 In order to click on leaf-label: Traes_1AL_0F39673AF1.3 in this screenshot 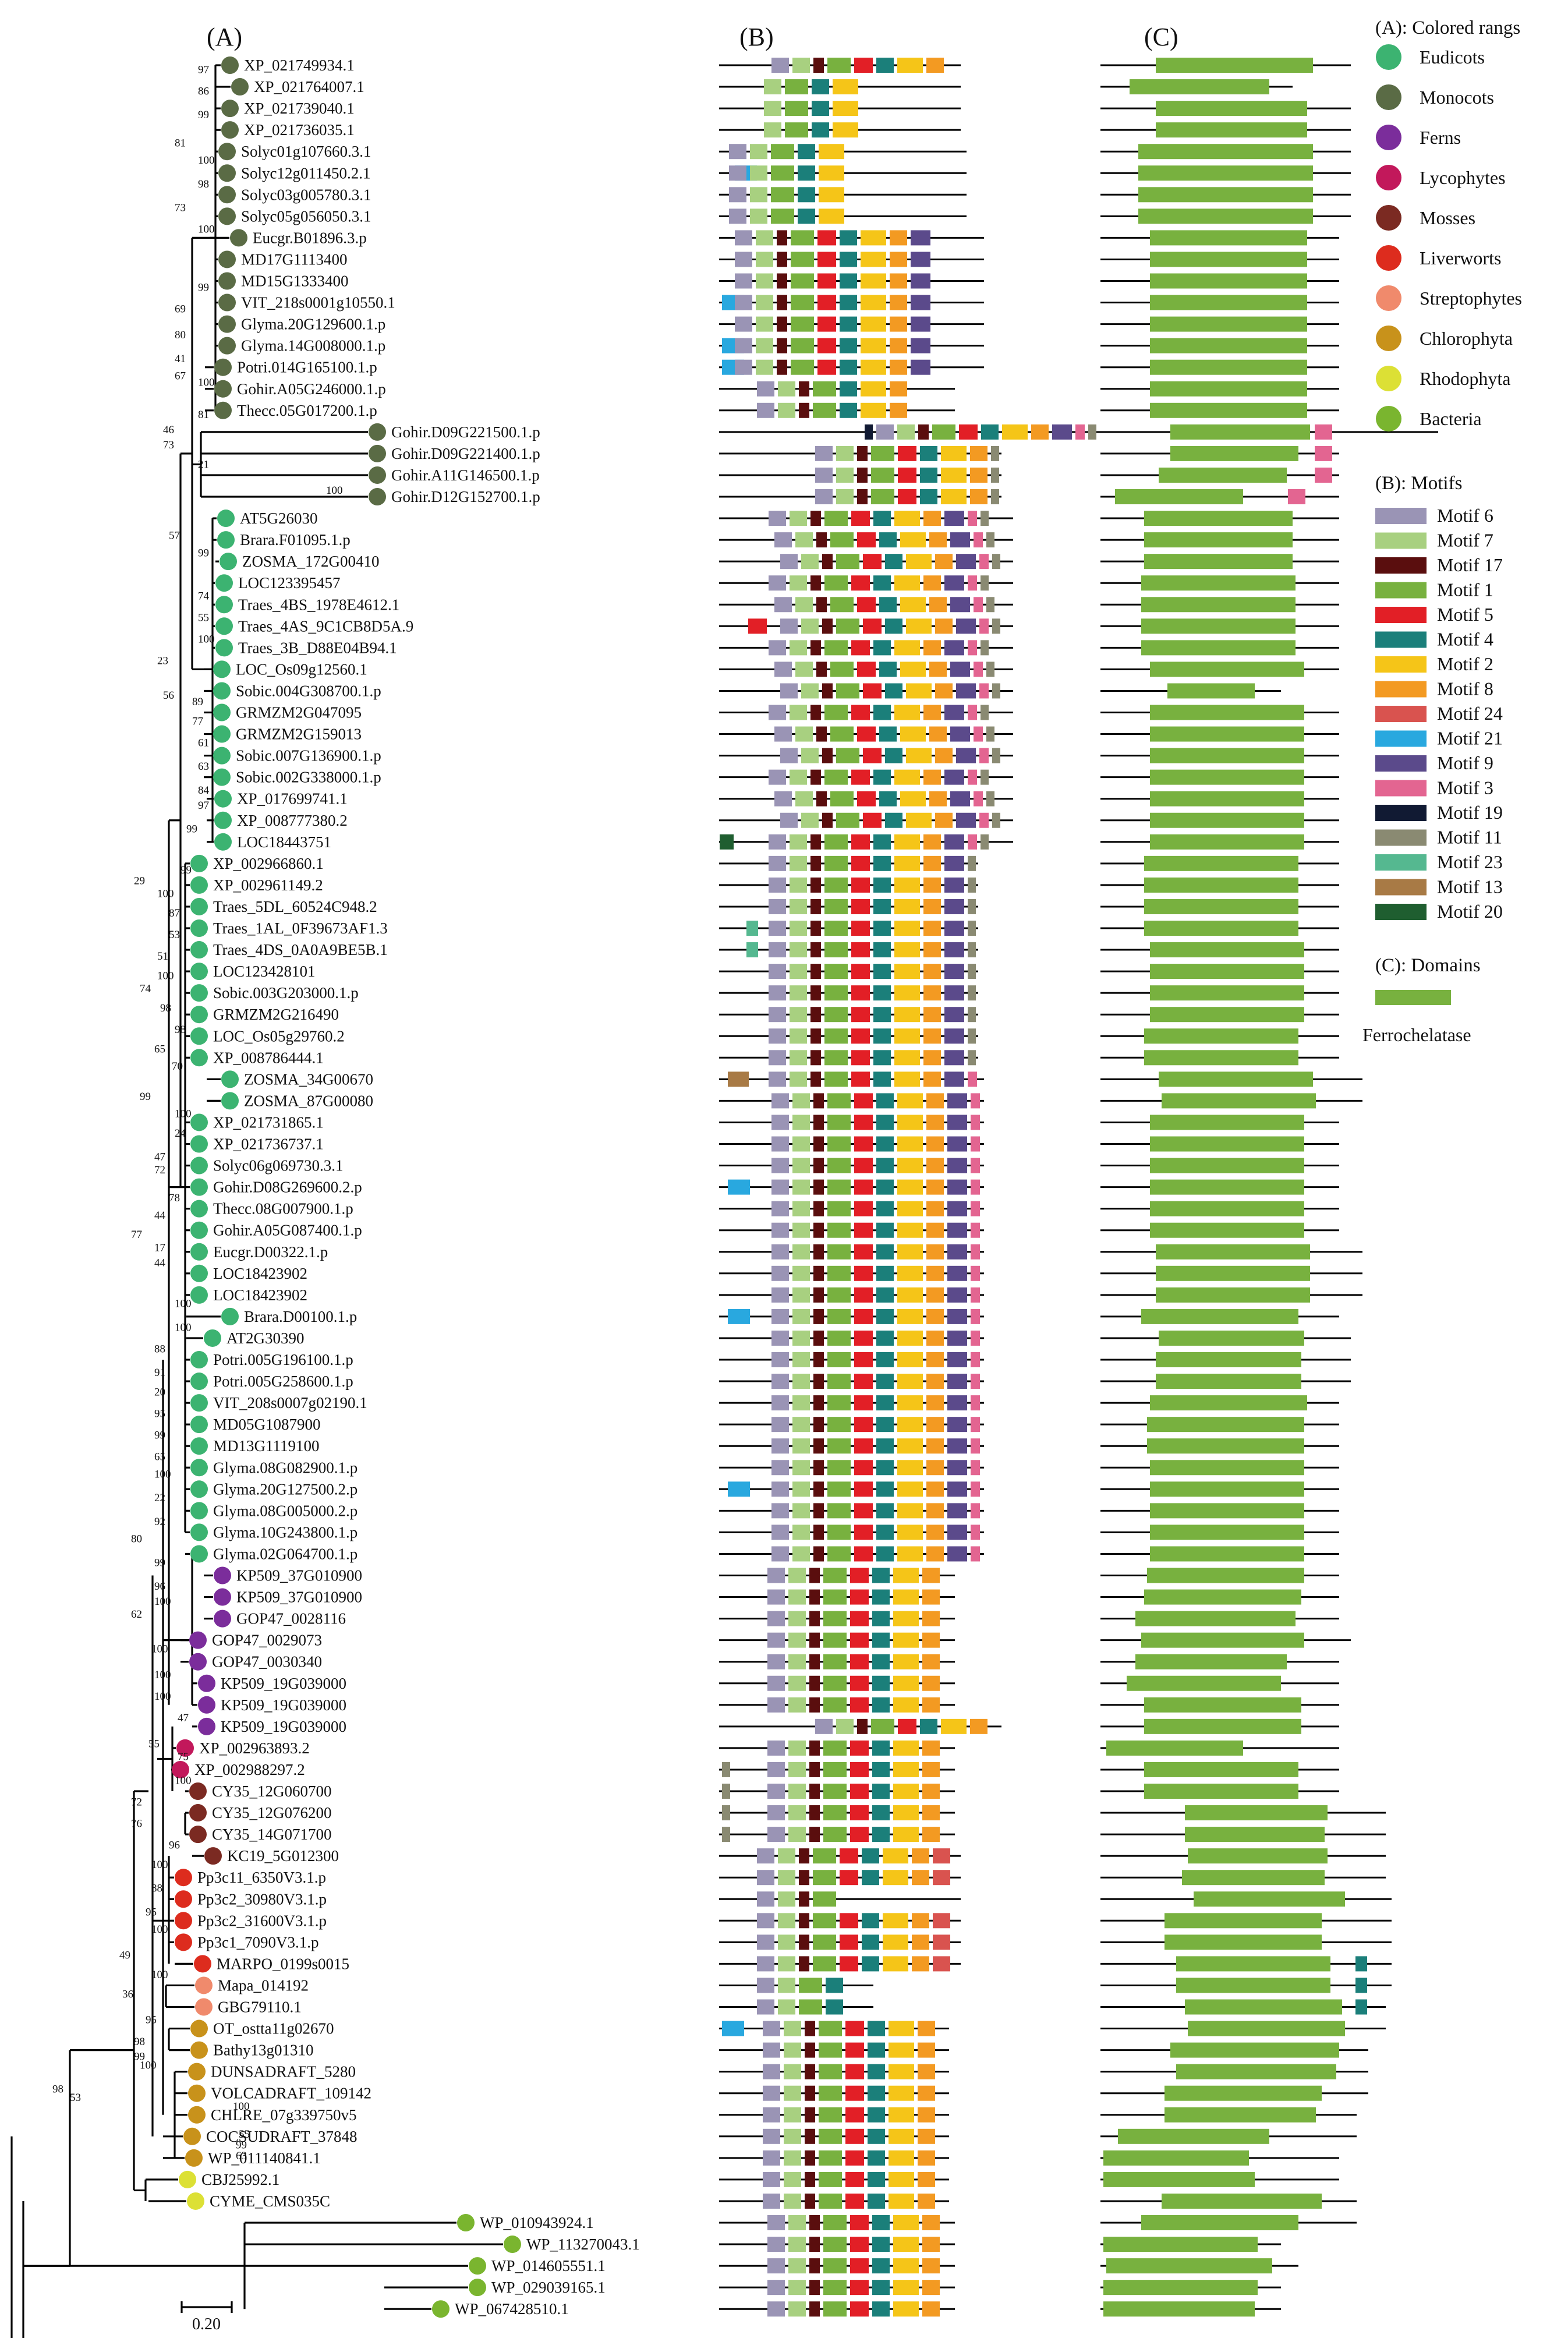, I will do `click(301, 928)`.